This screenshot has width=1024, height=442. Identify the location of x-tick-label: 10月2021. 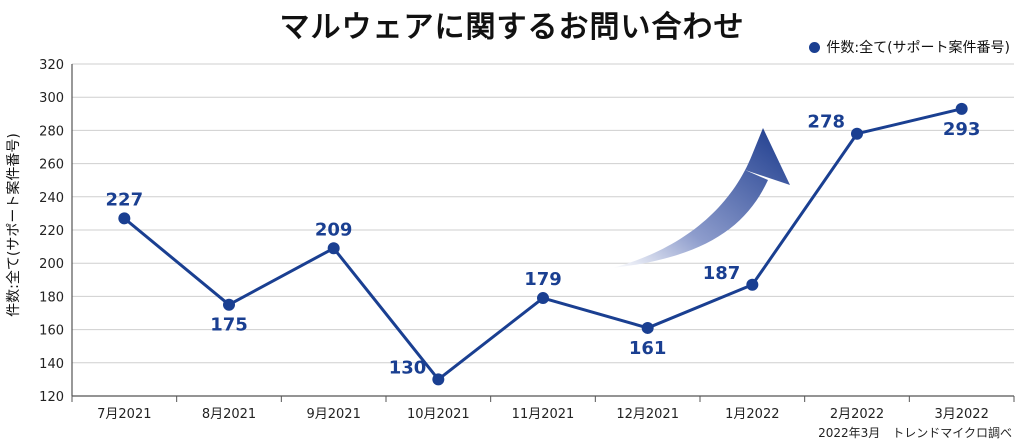
(438, 414).